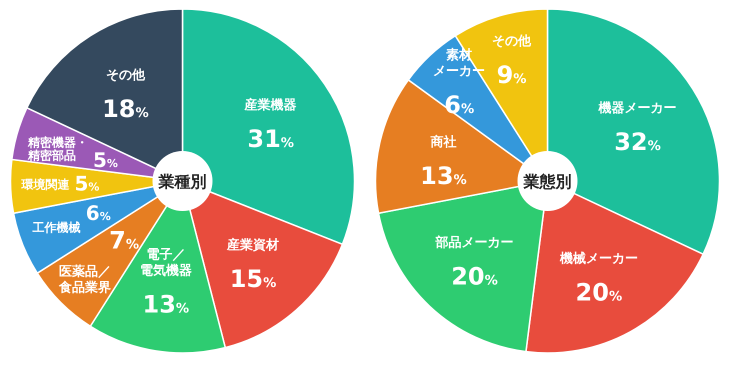  Describe the element at coordinates (598, 258) in the screenshot. I see `slice-label: 機械メーカー` at that location.